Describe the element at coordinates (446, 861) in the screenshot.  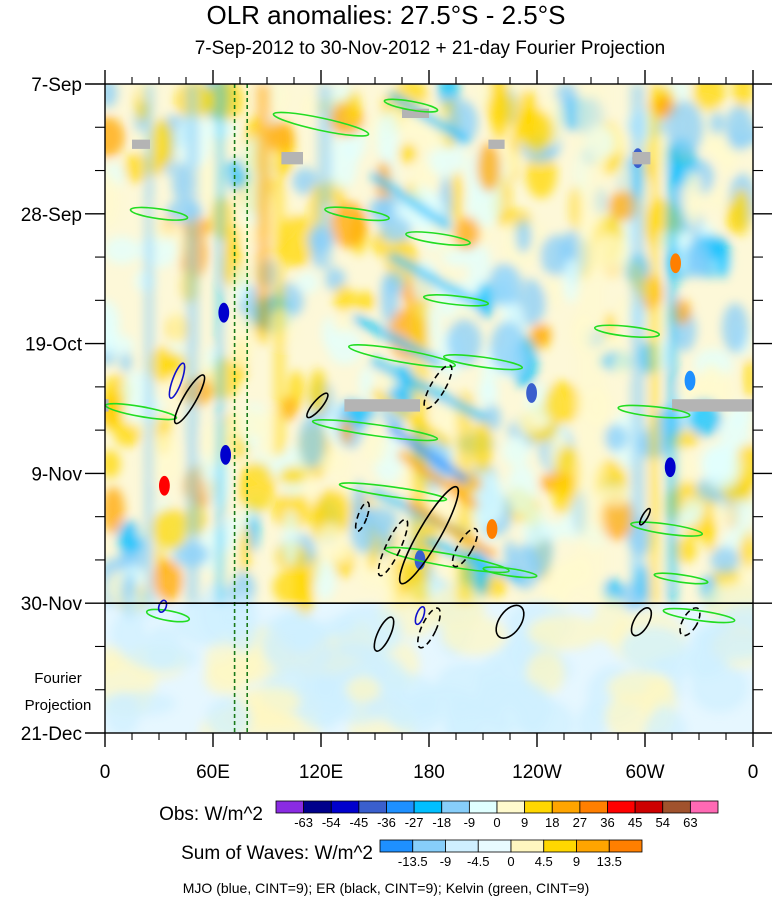
I see `waves-colorbar-level: -9` at that location.